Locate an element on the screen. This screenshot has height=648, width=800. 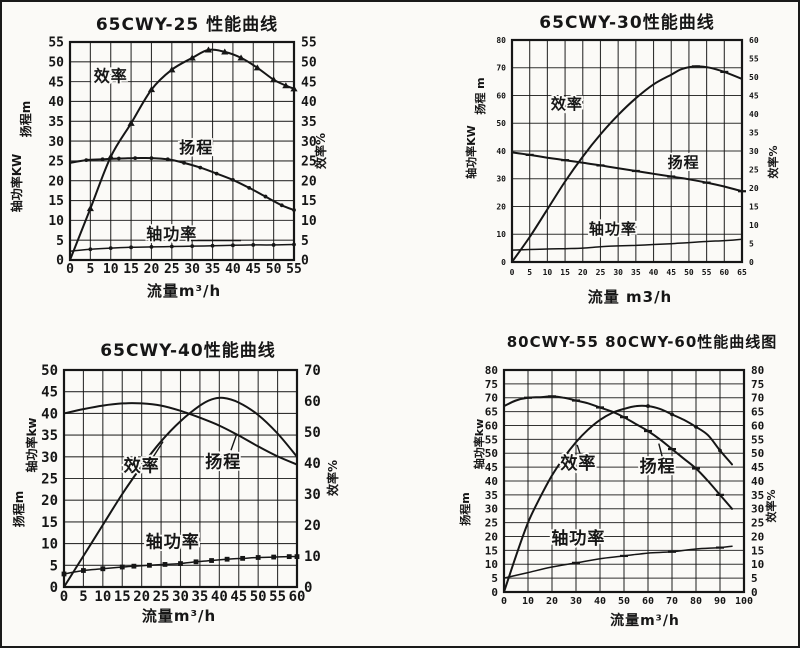
chart3-xaxis-label: 流量m³/h is located at coordinates (179, 616).